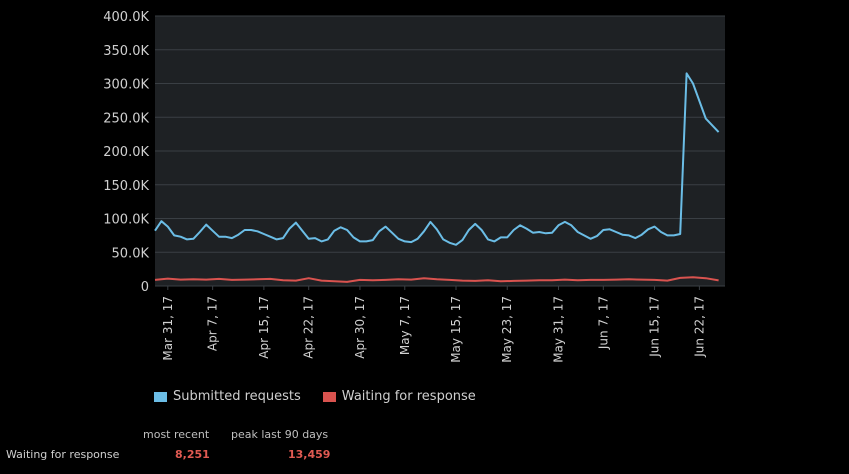  I want to click on x-tick-label: May 7, 17, so click(405, 325).